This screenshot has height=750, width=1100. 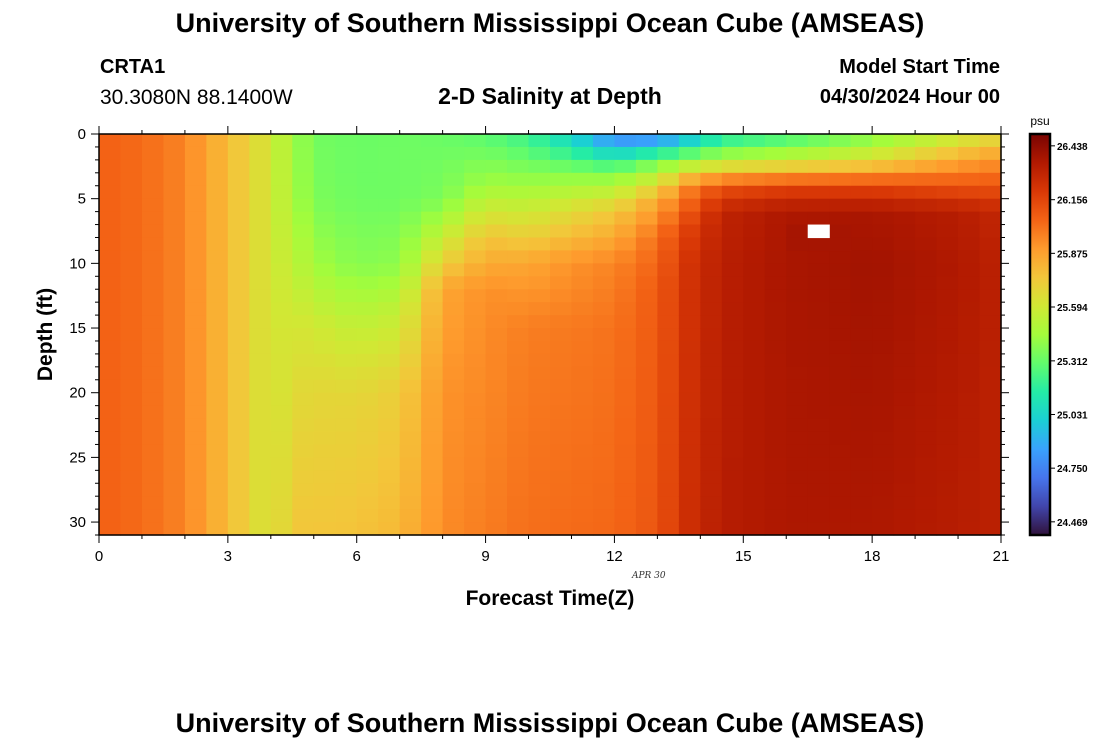 What do you see at coordinates (196, 97) in the screenshot?
I see `station-coordinates: 30.3080N 88.1400W` at bounding box center [196, 97].